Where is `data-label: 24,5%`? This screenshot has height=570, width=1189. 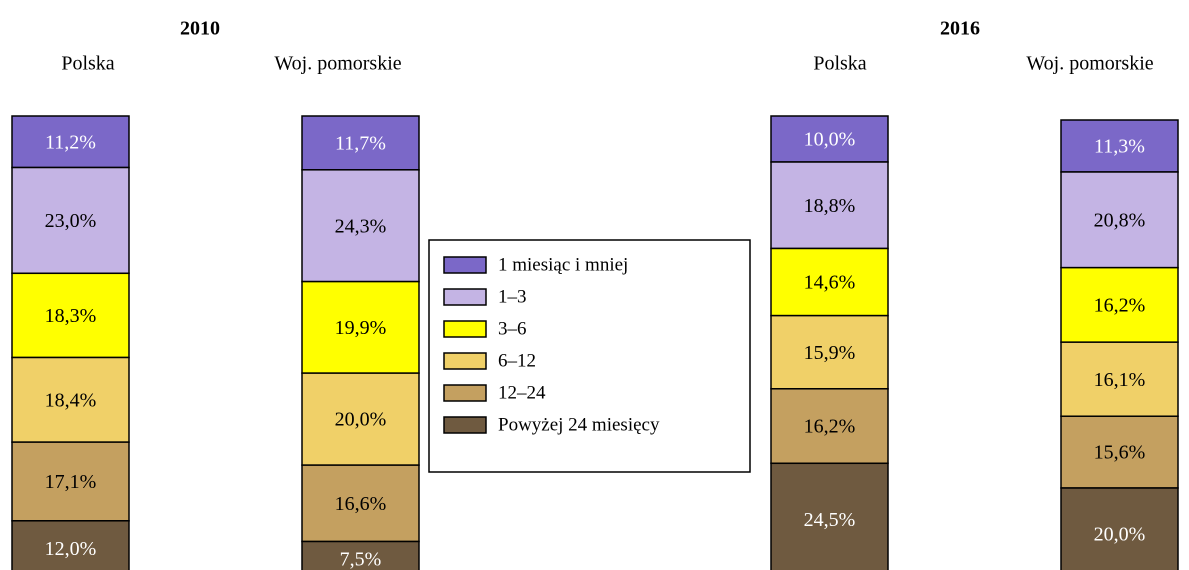
data-label: 24,5% is located at coordinates (830, 520).